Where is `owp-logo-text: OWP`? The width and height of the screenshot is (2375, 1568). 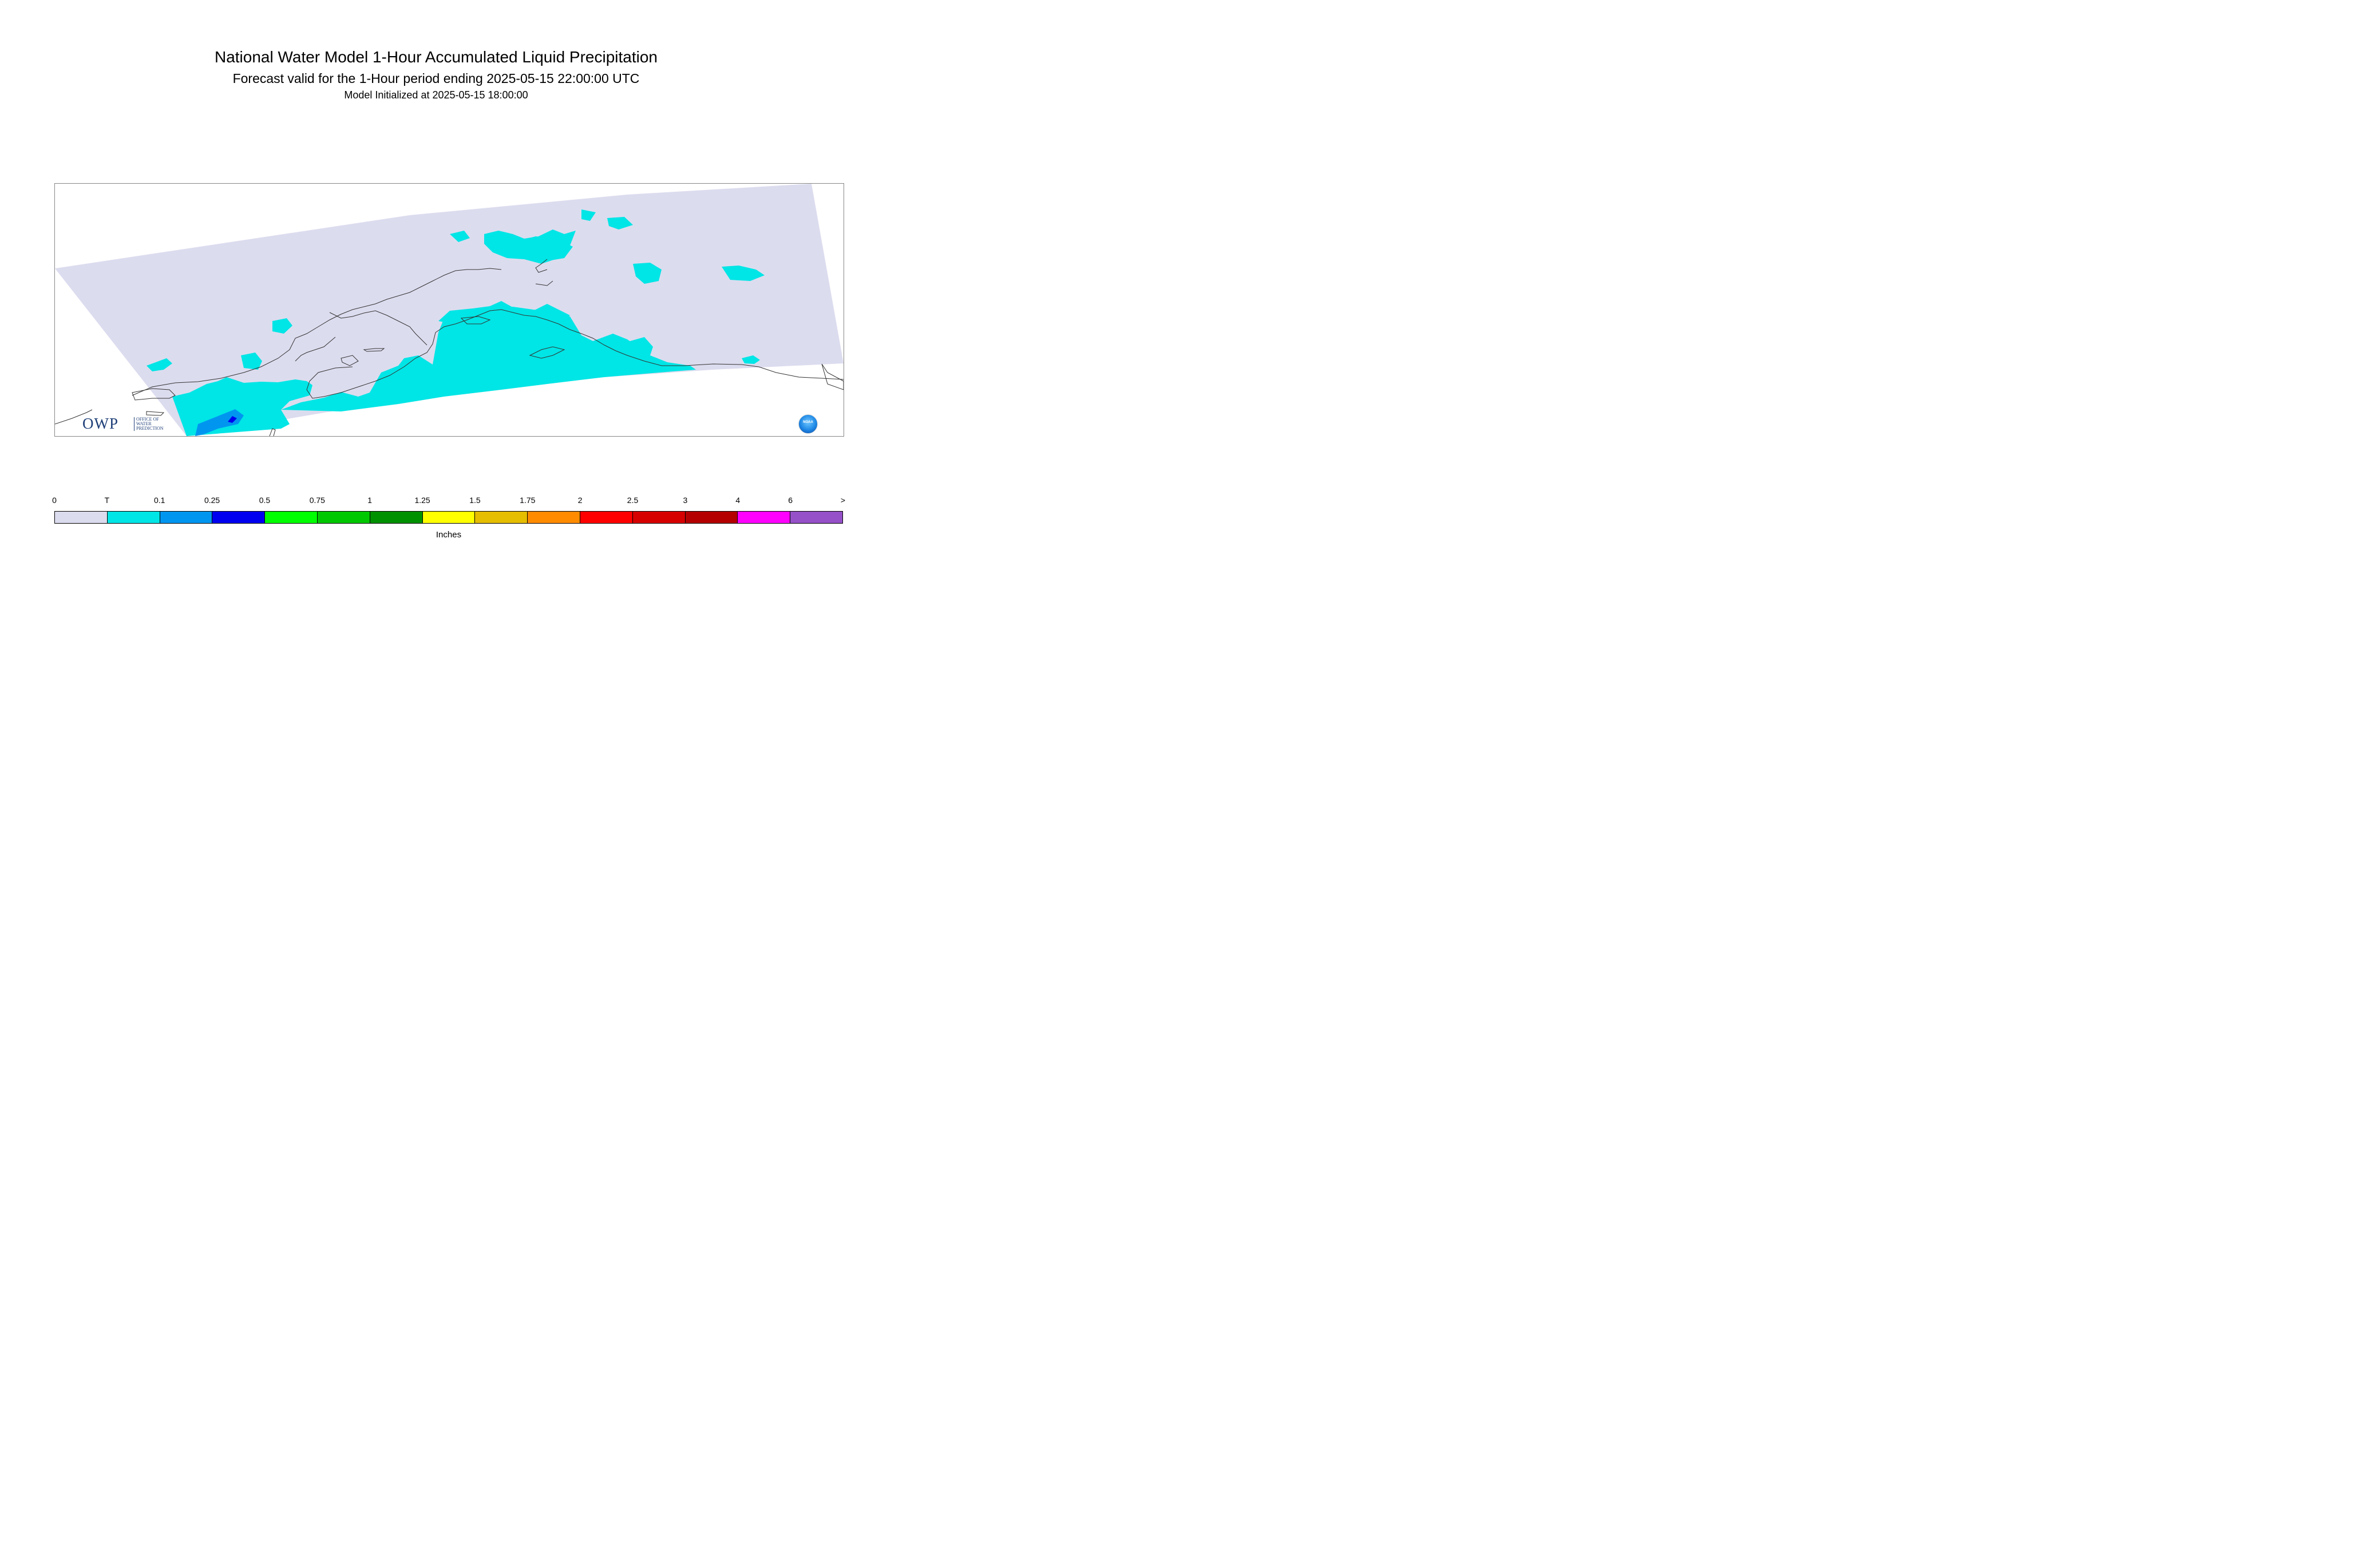 owp-logo-text: OWP is located at coordinates (100, 423).